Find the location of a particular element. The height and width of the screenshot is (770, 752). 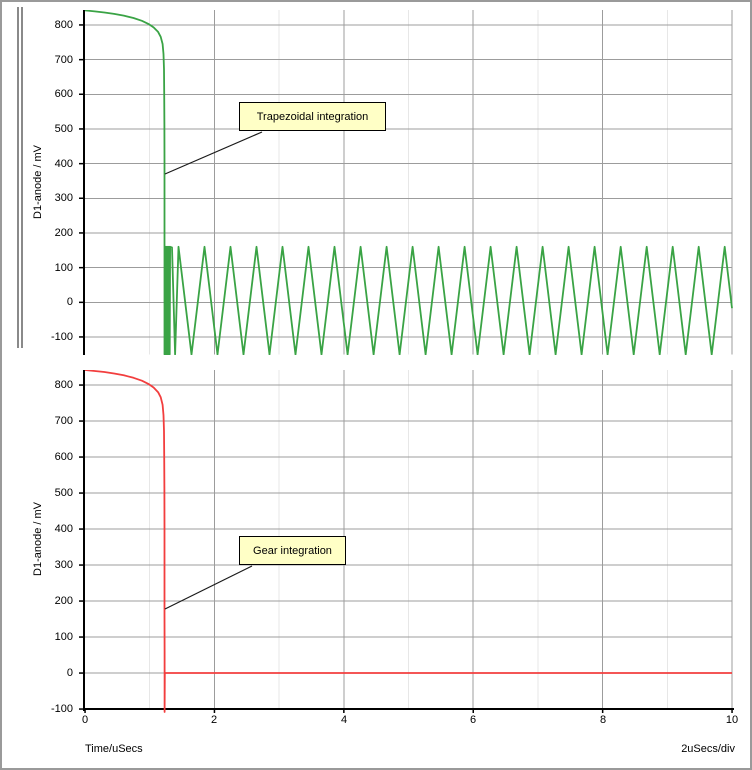

trapezoidal-annotation-label: Trapezoidal integration is located at coordinates (312, 116).